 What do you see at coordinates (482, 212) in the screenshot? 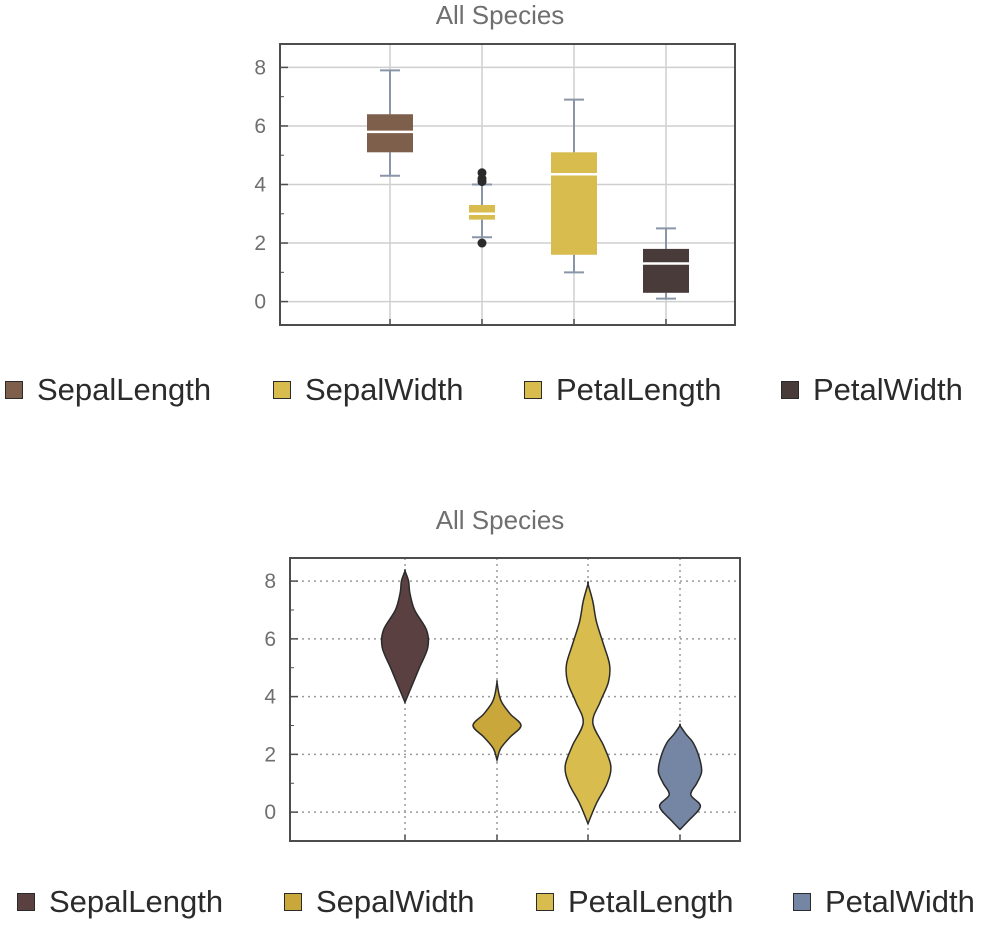
I see `box-sepalwidth` at bounding box center [482, 212].